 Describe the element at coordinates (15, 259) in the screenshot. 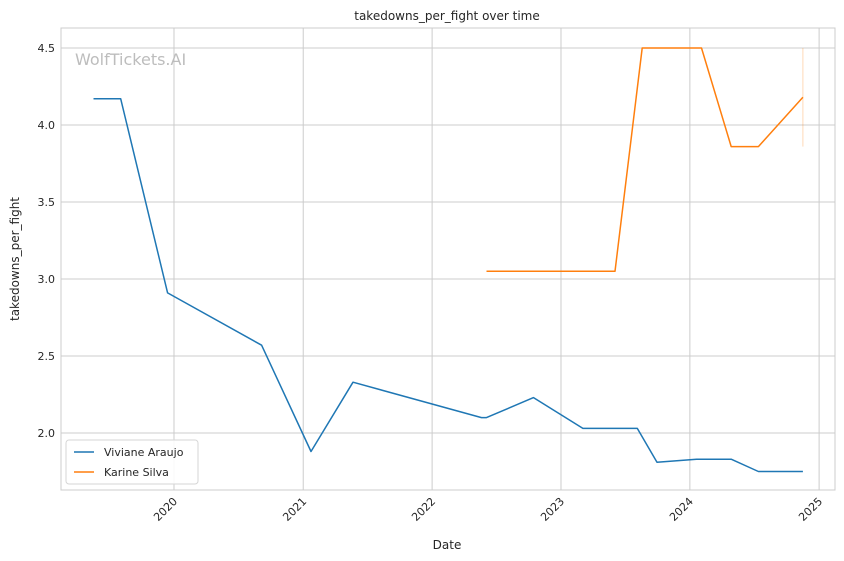

I see `y-axis-title: takedowns_per_fight` at that location.